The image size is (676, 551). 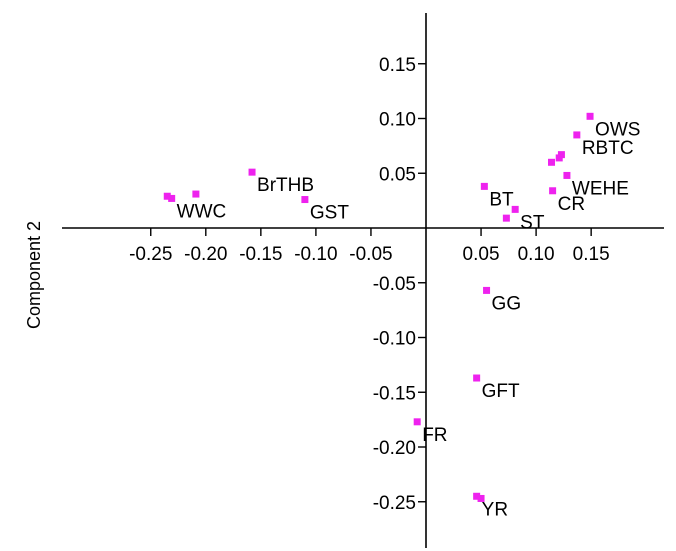 I want to click on x-tick-label: -0.15, so click(x=260, y=254).